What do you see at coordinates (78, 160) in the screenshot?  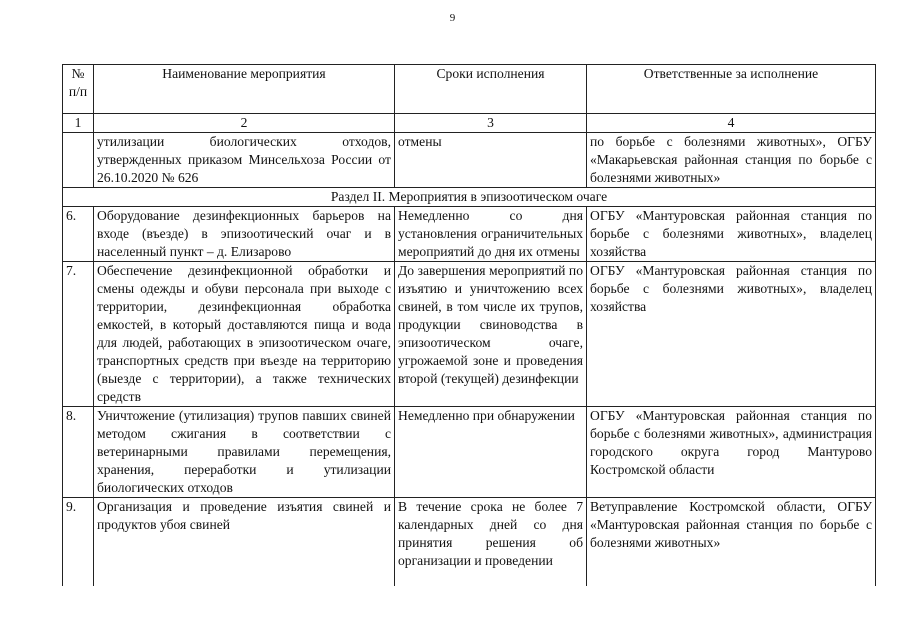 I see `row-num` at bounding box center [78, 160].